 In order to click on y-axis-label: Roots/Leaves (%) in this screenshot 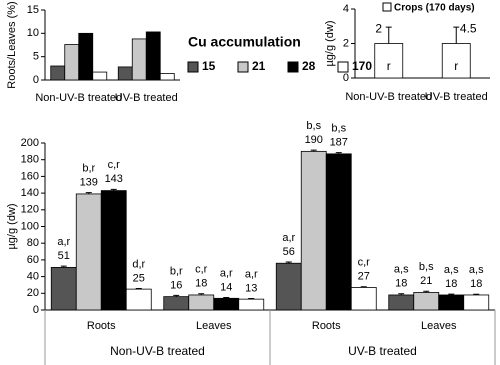, I will do `click(12, 44)`.